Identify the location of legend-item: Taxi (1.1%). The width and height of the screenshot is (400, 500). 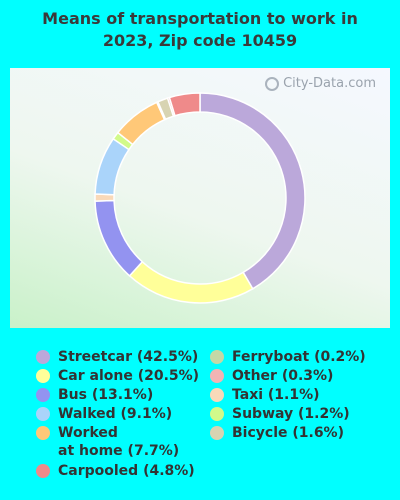
(296, 395).